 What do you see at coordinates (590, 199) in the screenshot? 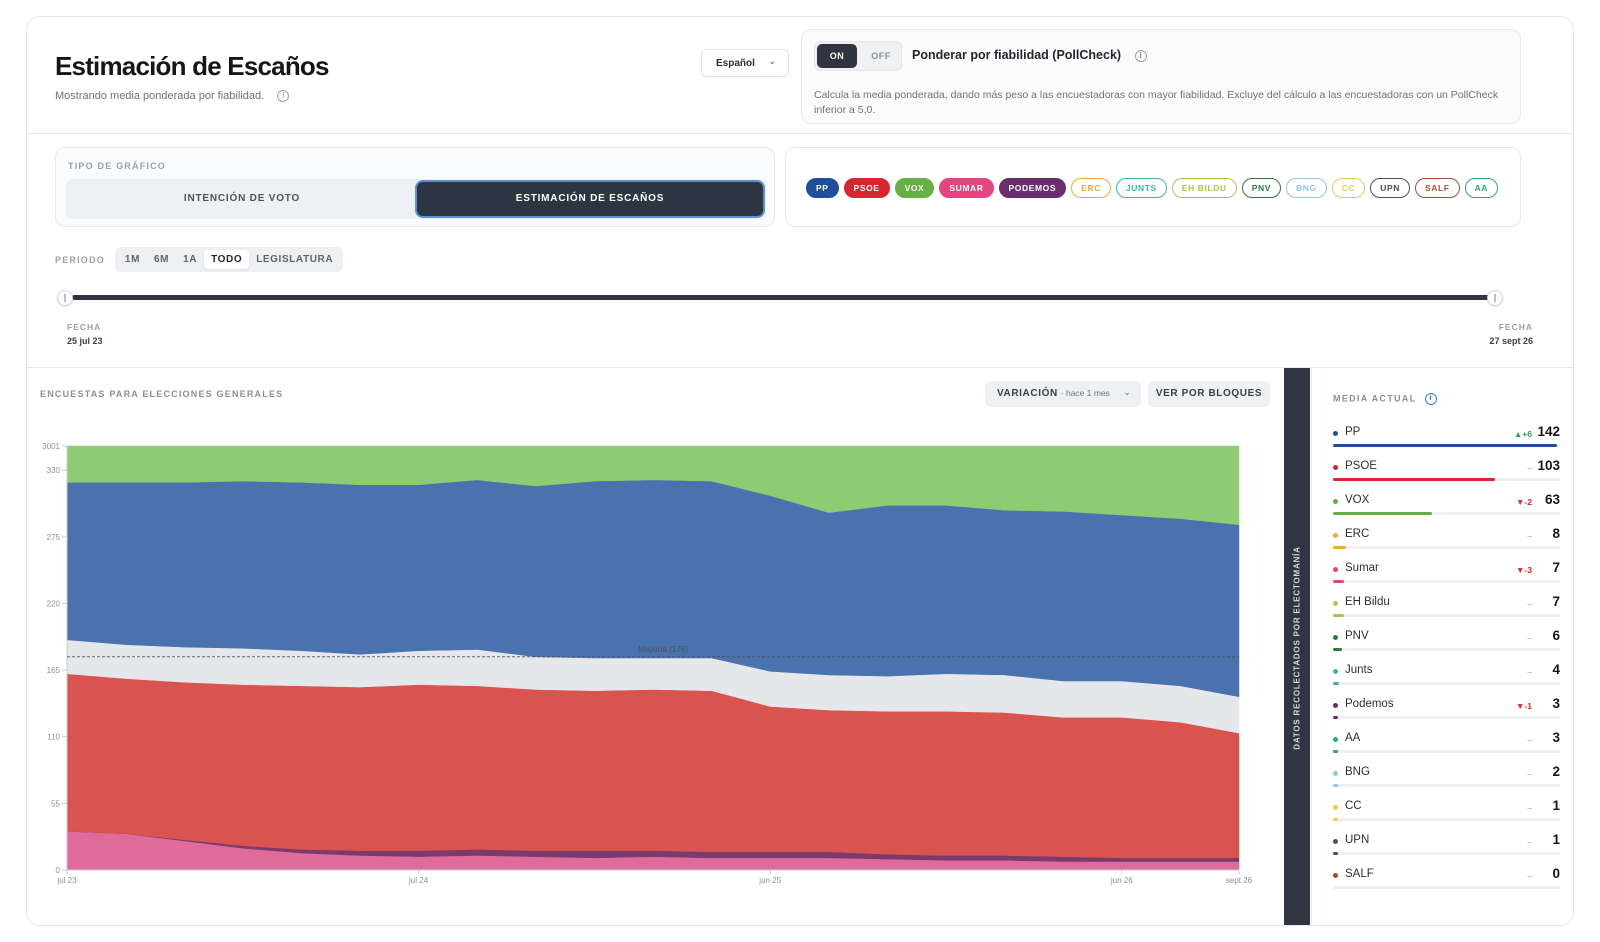
I see `tab-seat-estimate: ESTIMACIÓN DE ESCAÑOS` at bounding box center [590, 199].